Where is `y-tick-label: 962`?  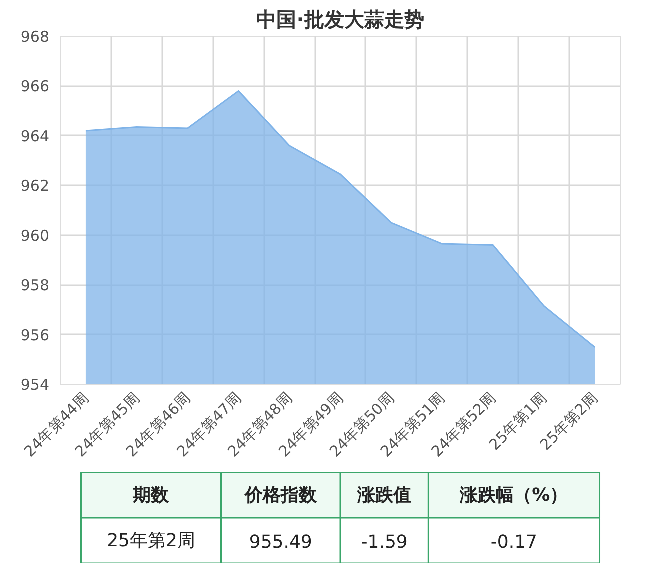 y-tick-label: 962 is located at coordinates (35, 186).